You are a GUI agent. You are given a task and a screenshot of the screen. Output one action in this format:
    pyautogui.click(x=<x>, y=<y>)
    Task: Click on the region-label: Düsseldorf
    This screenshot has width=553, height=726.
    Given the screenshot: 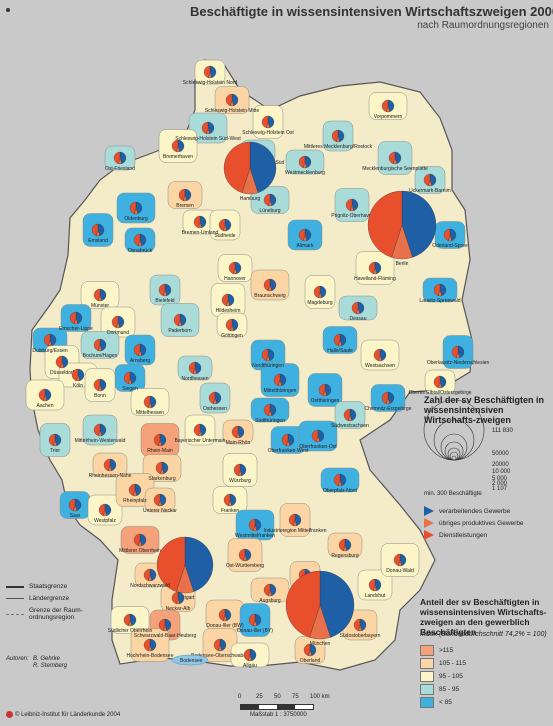 What is the action you would take?
    pyautogui.click(x=62, y=373)
    